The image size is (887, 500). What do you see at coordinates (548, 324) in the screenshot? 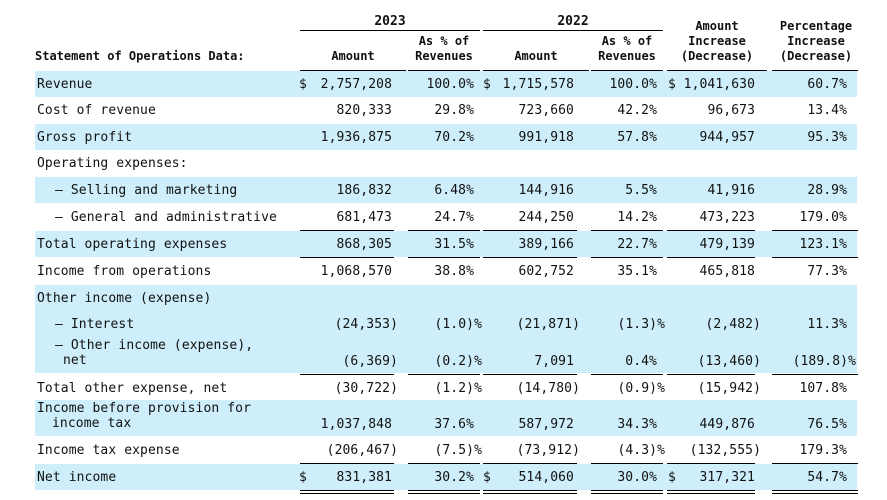
I see `amount-2022: (21,871)` at bounding box center [548, 324].